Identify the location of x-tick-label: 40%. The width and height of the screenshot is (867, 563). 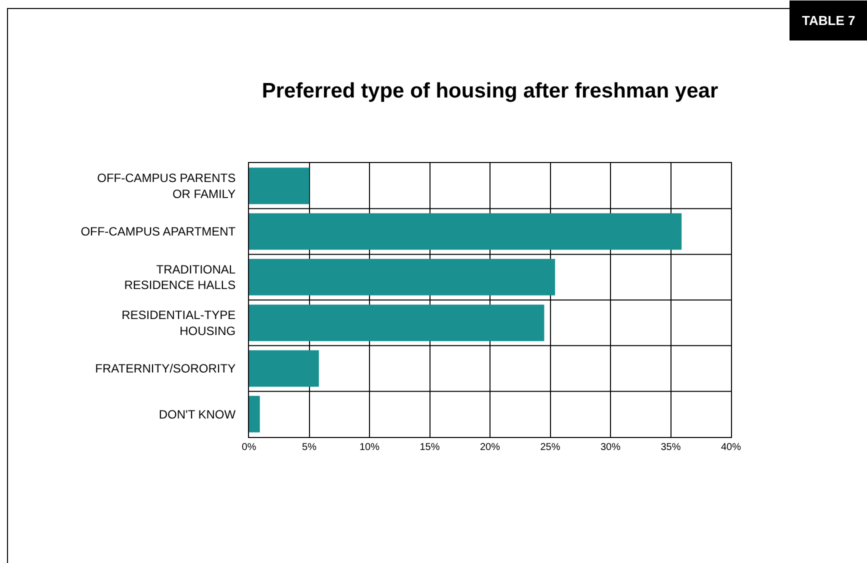
(731, 447).